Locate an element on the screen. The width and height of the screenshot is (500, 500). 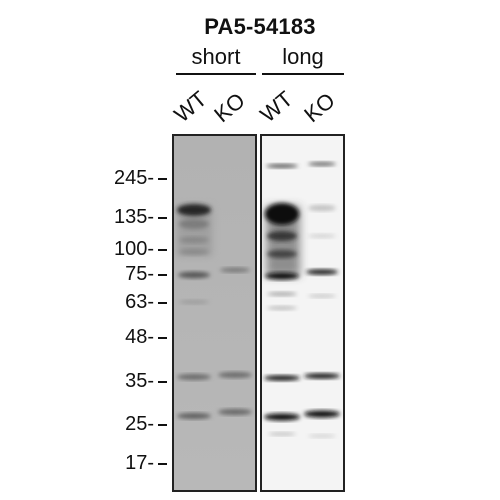
mw-label-135: 135- is located at coordinates (133, 217).